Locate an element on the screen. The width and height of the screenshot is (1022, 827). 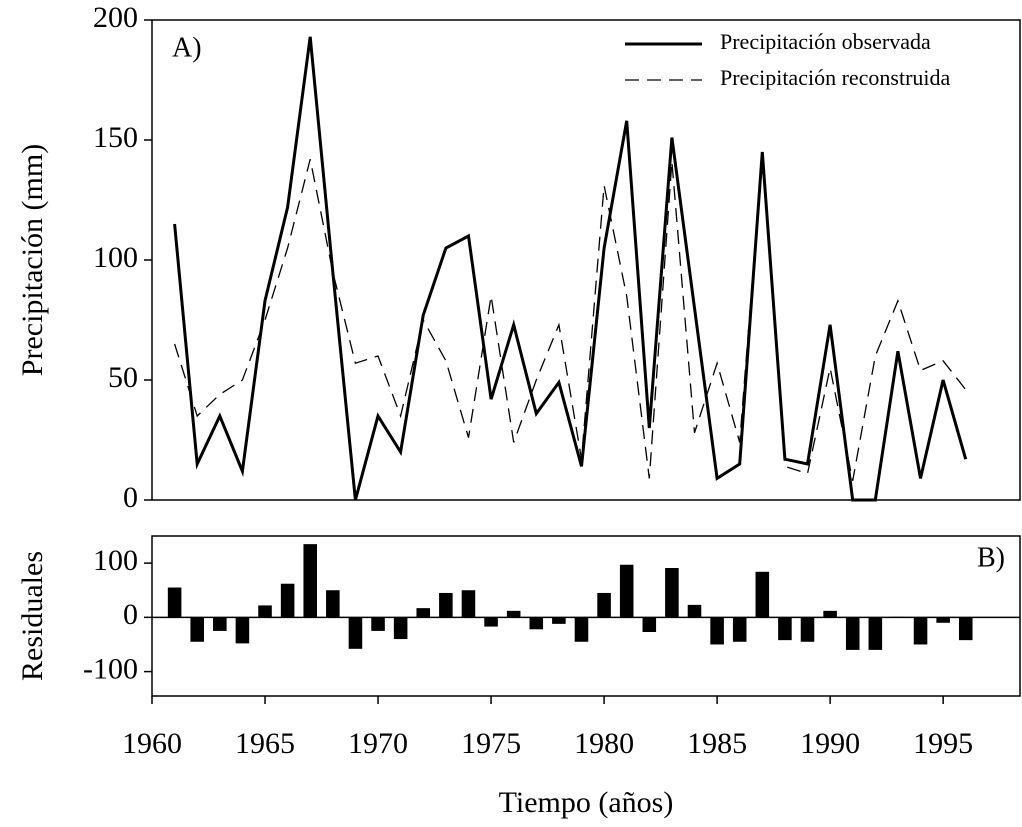
legend-label: Precipitación reconstruida is located at coordinates (835, 77).